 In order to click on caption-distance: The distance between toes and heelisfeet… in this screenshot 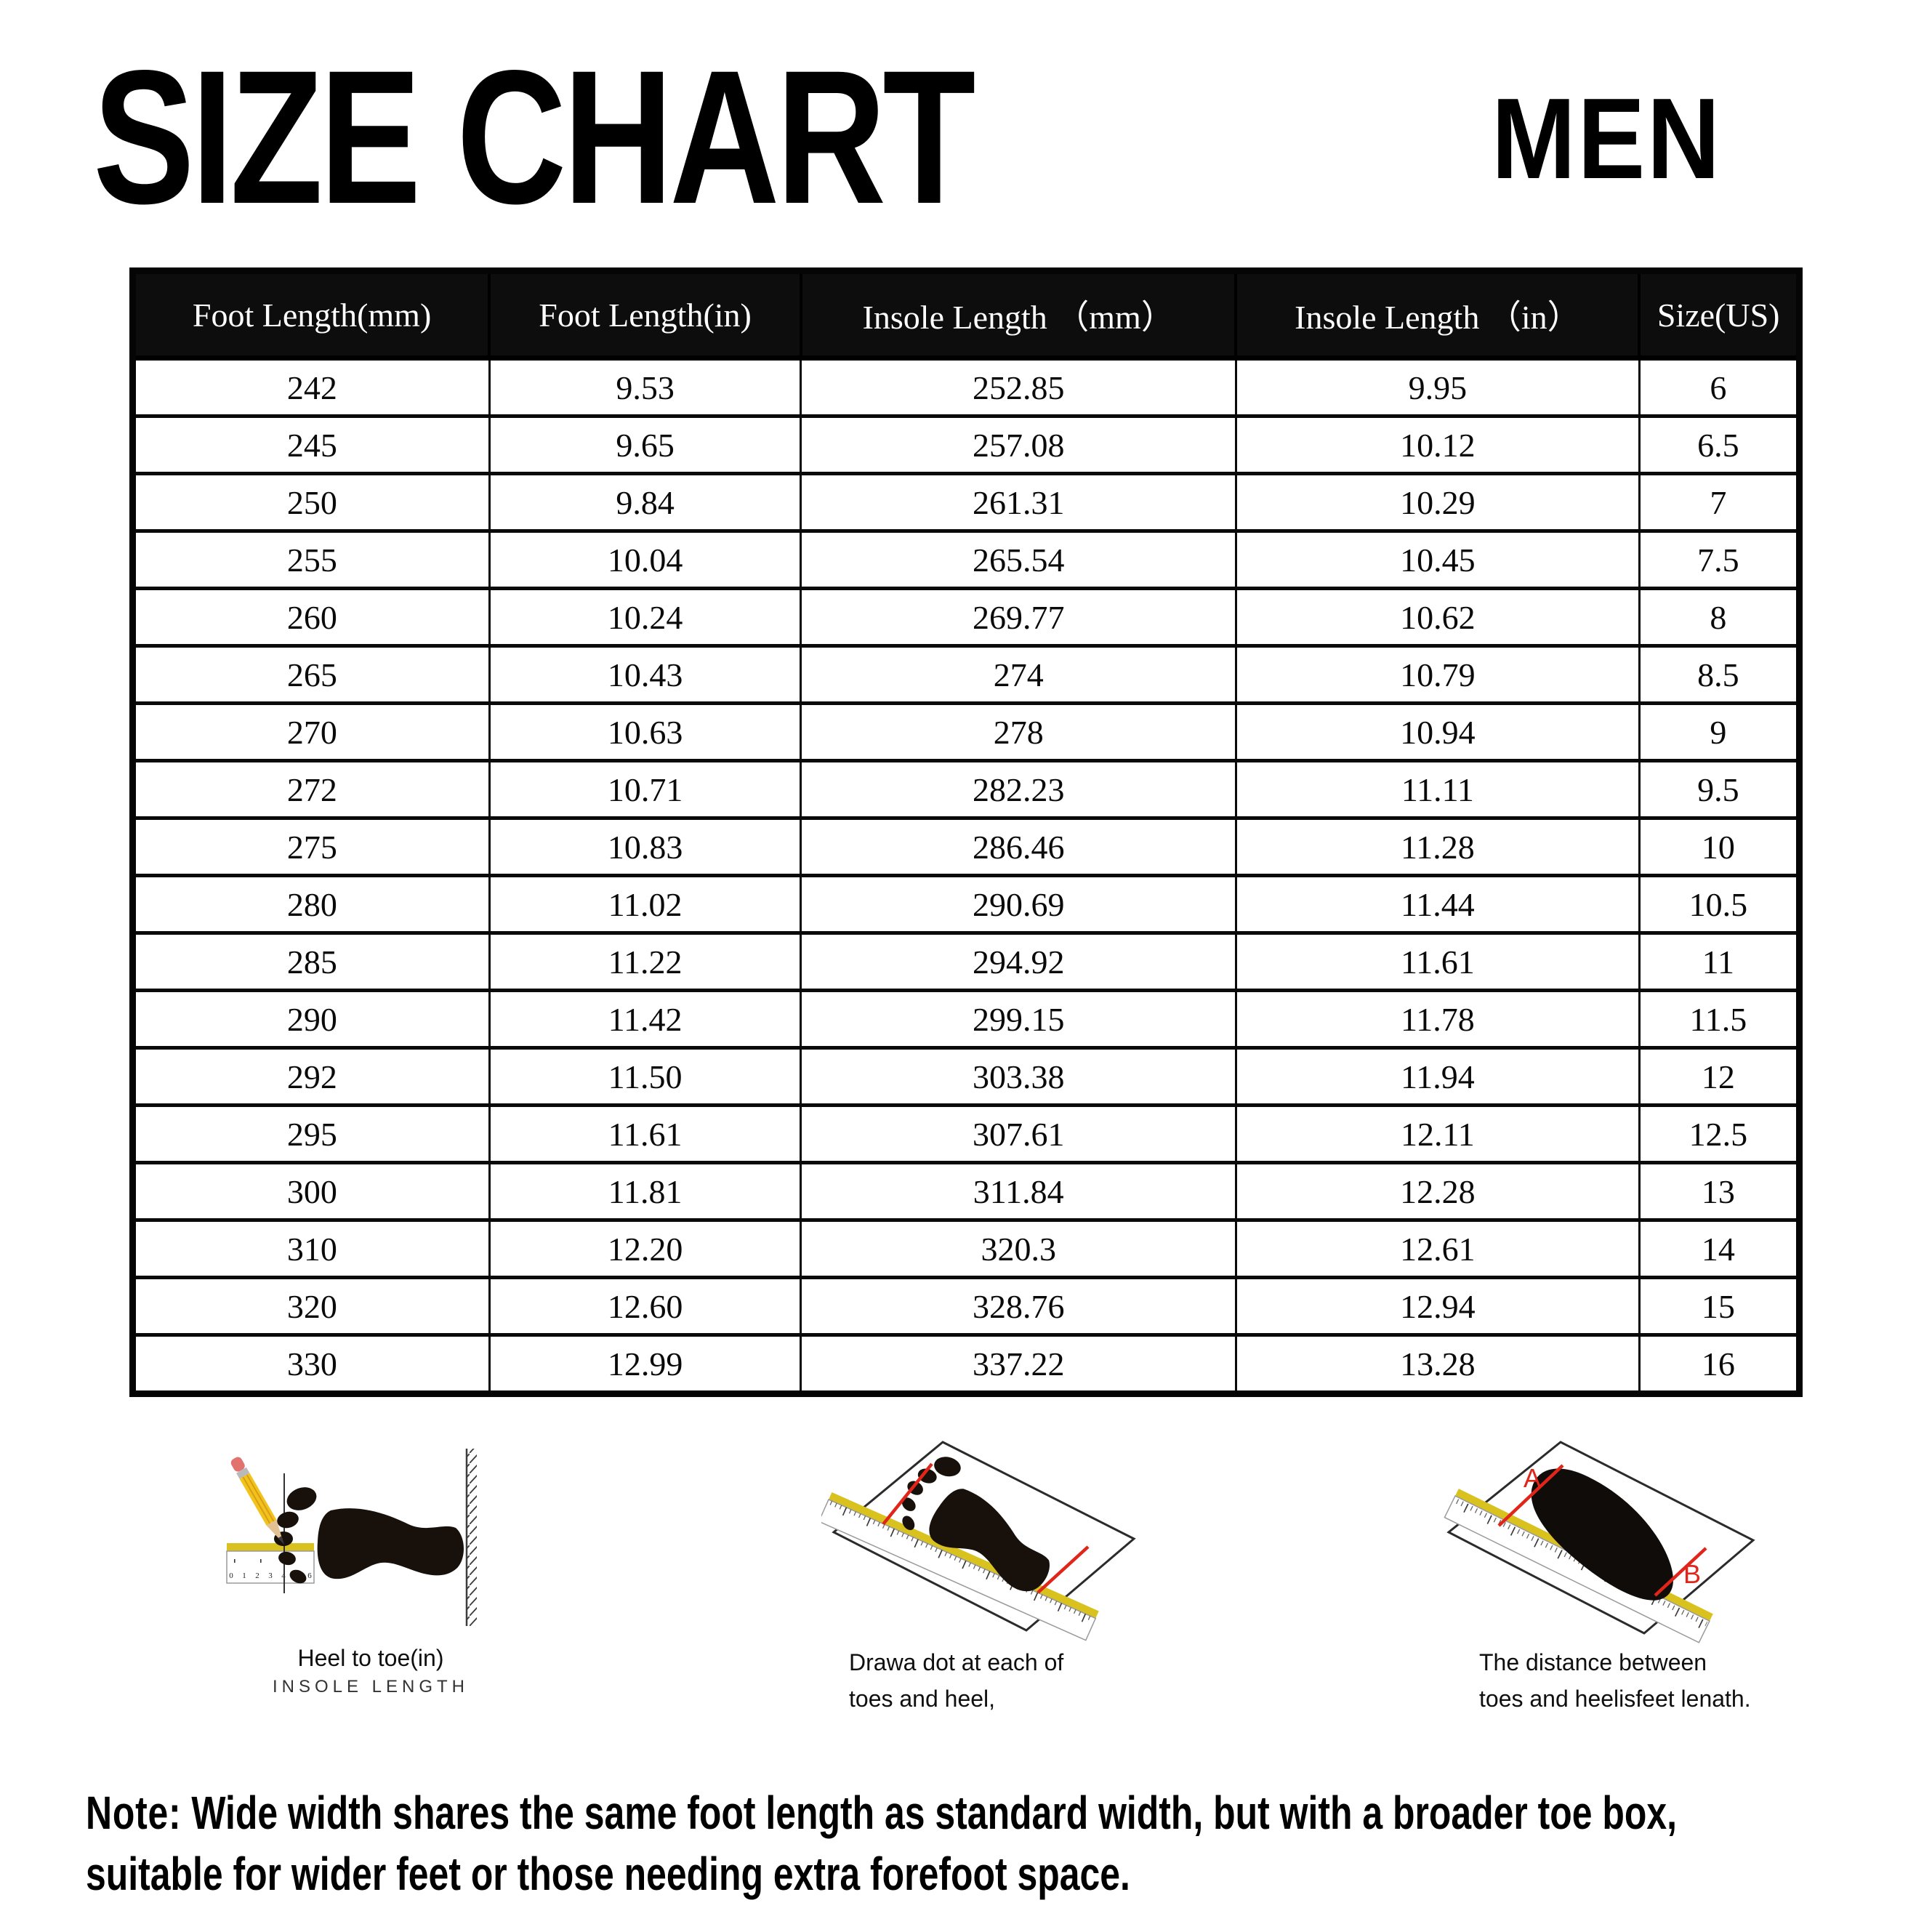, I will do `click(1615, 1680)`.